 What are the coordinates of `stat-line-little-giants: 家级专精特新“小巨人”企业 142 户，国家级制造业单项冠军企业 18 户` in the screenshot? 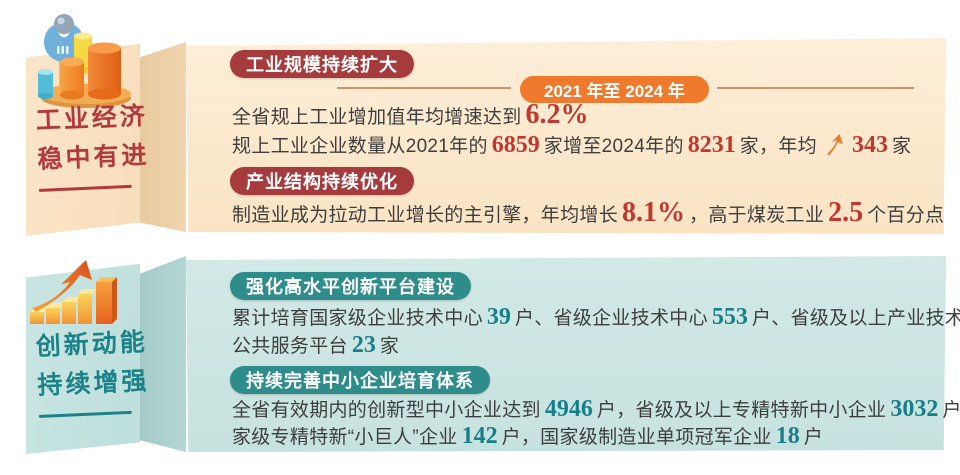 It's located at (527, 436).